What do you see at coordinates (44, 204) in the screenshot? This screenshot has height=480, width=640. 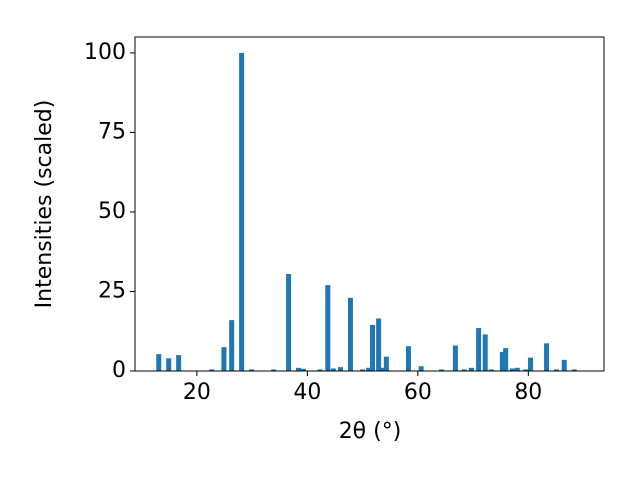 I see `y-axis-label: Intensities (scaled)` at bounding box center [44, 204].